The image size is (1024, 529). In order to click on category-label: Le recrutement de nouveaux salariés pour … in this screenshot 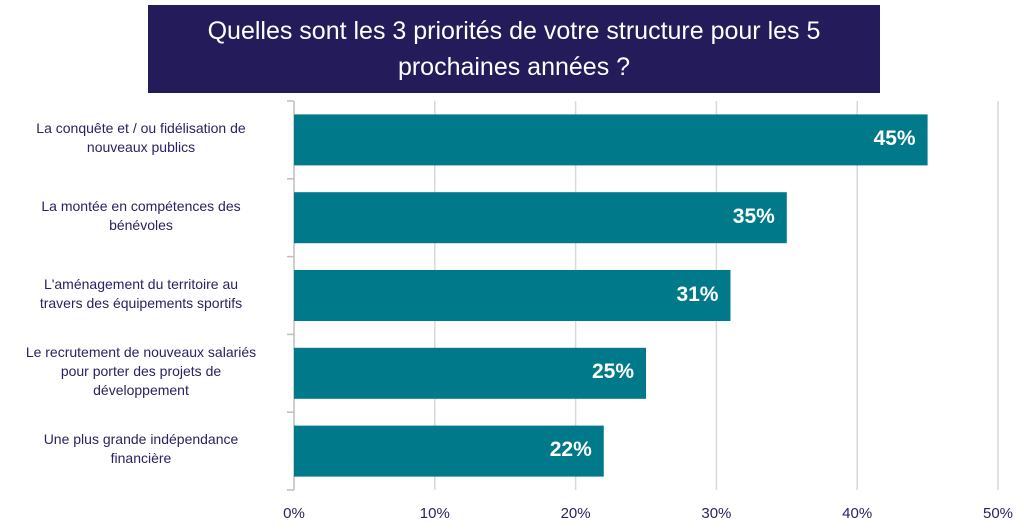, I will do `click(141, 371)`.